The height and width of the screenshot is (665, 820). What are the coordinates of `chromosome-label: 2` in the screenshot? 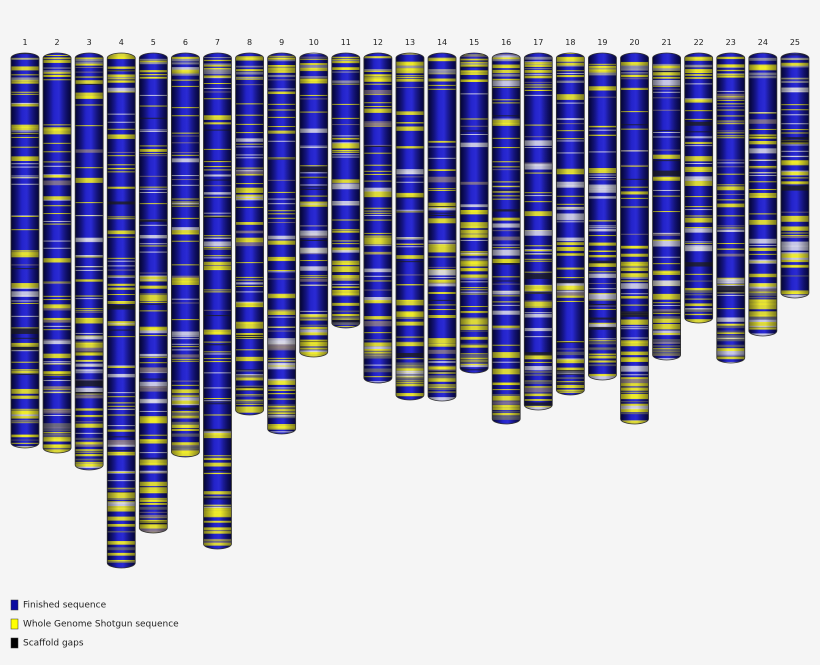 It's located at (57, 42).